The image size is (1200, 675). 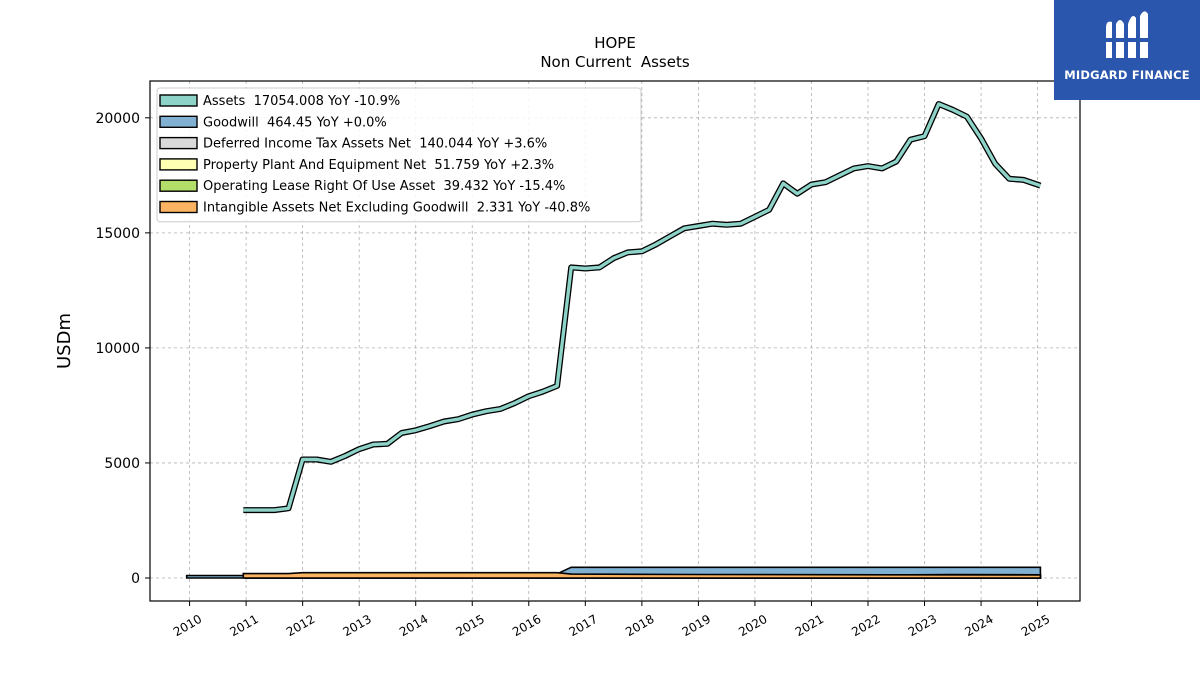 I want to click on y-tick-label: 10000, so click(x=117, y=349).